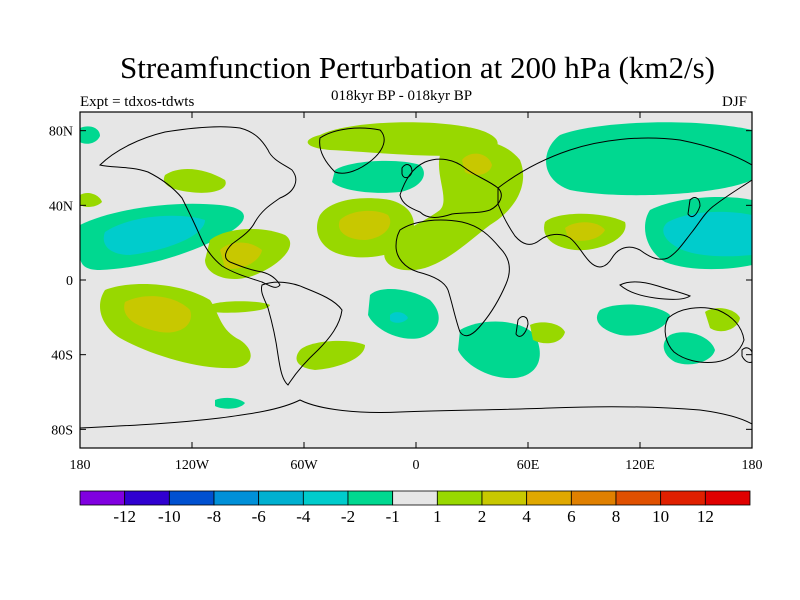  What do you see at coordinates (352, 150) in the screenshot?
I see `coast-greenland` at bounding box center [352, 150].